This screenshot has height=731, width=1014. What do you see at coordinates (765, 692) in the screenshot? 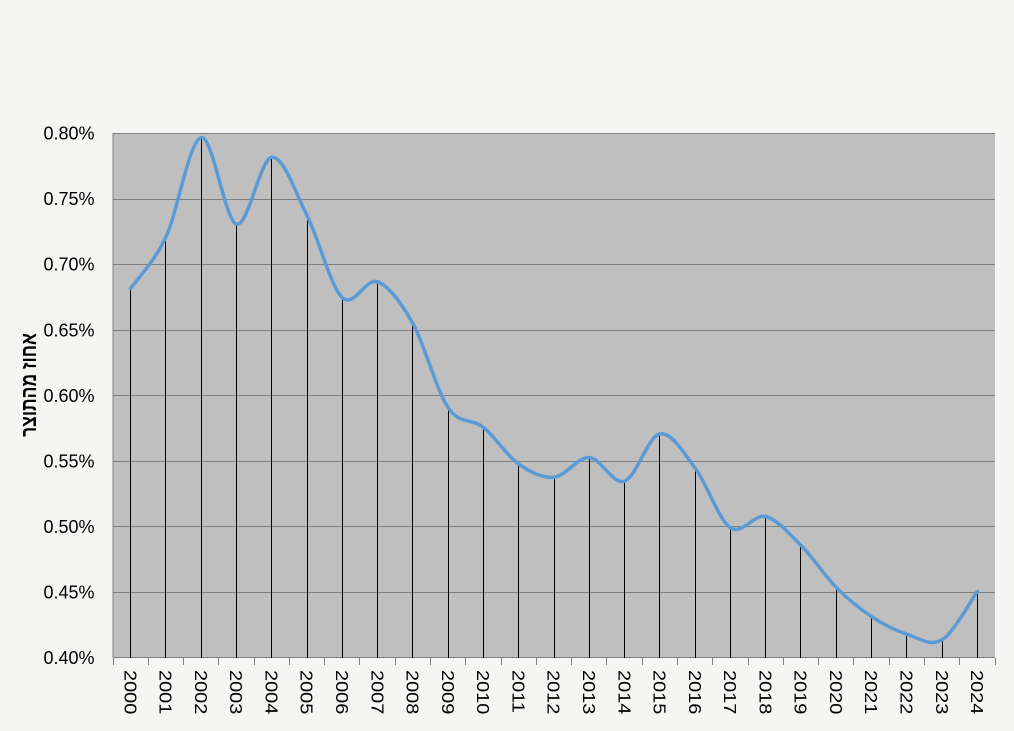
I see `svg-text: 2018` at bounding box center [765, 692].